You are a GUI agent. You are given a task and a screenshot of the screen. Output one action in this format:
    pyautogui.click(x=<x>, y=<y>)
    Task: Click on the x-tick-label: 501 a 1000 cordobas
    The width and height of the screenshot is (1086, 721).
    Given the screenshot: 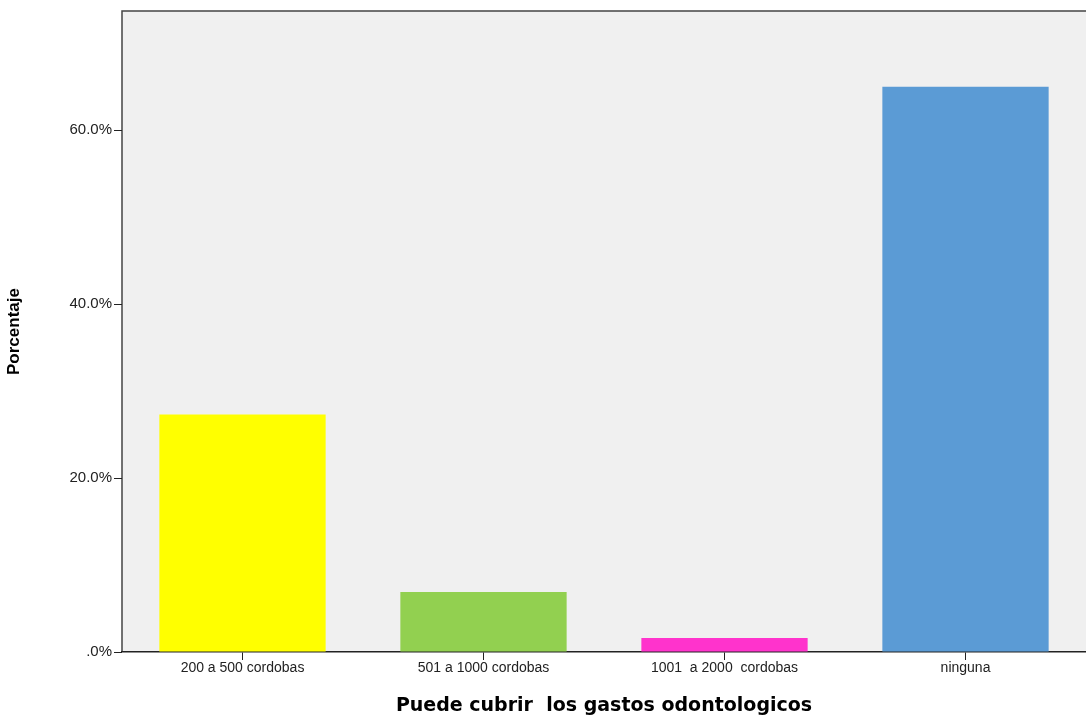 What is the action you would take?
    pyautogui.click(x=483, y=667)
    